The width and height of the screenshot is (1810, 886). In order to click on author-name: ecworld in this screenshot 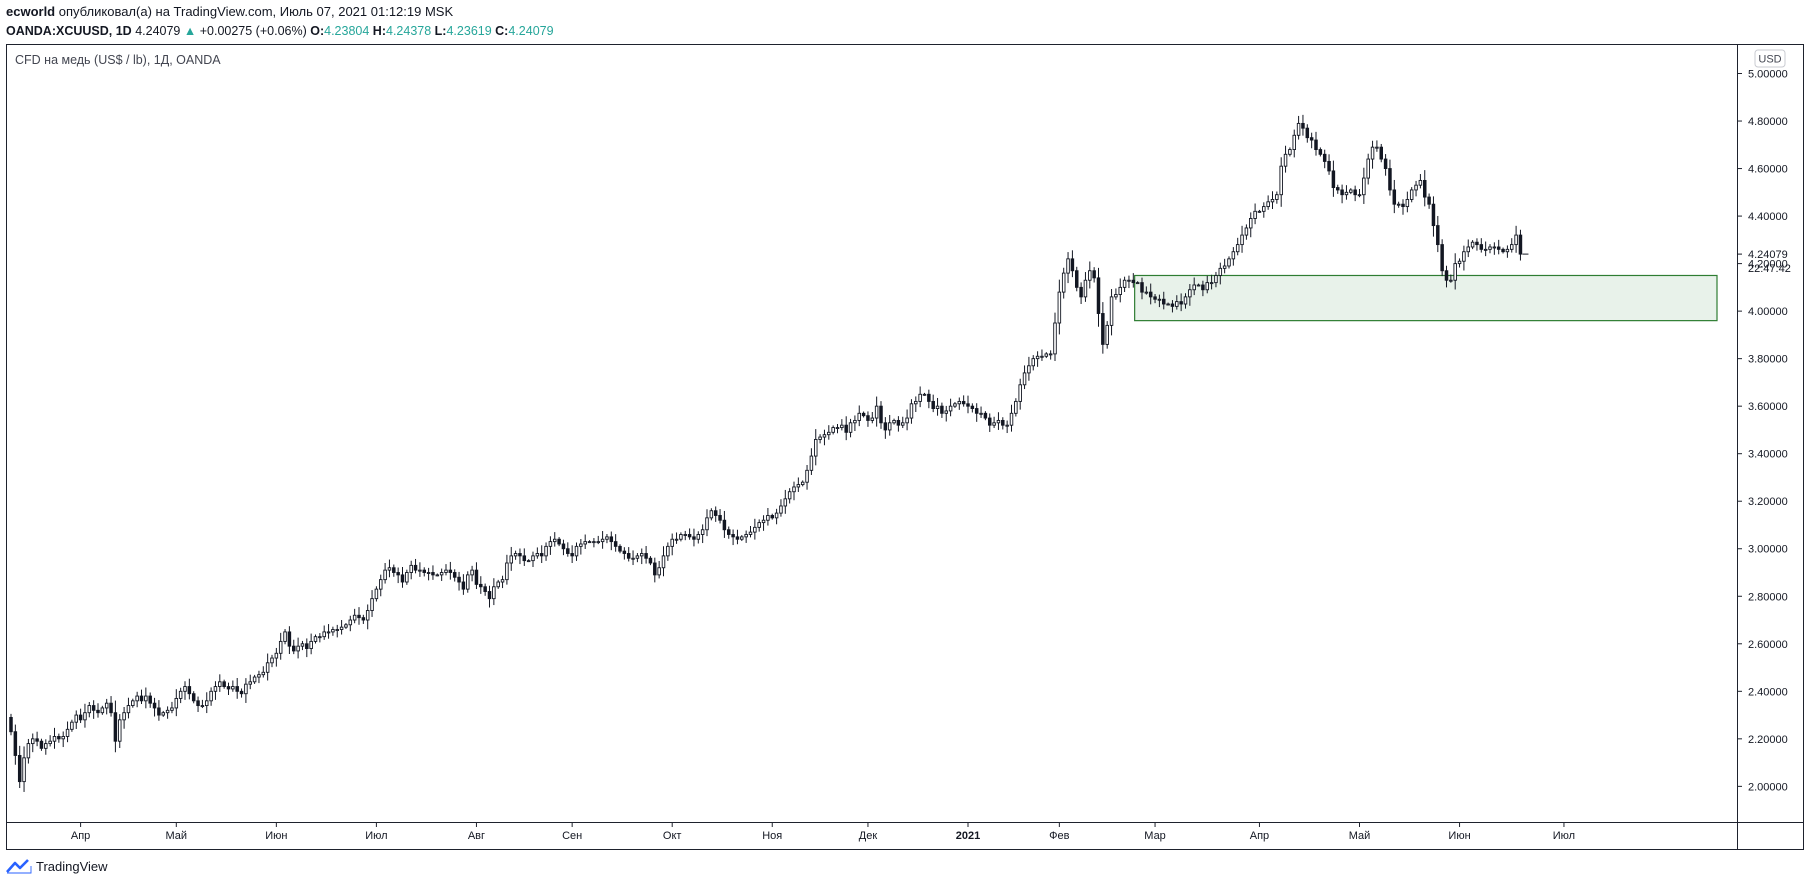, I will do `click(31, 11)`.